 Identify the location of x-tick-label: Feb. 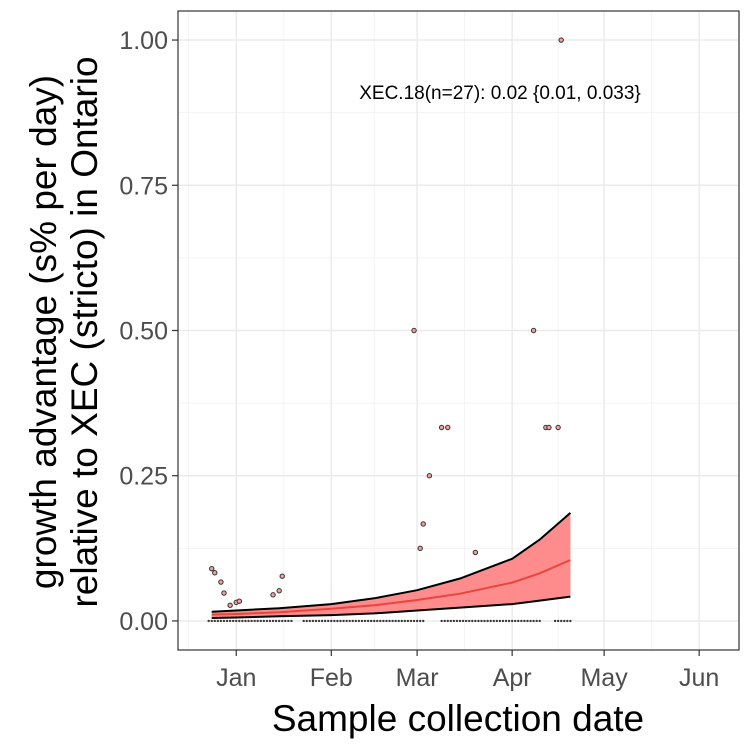
(331, 678).